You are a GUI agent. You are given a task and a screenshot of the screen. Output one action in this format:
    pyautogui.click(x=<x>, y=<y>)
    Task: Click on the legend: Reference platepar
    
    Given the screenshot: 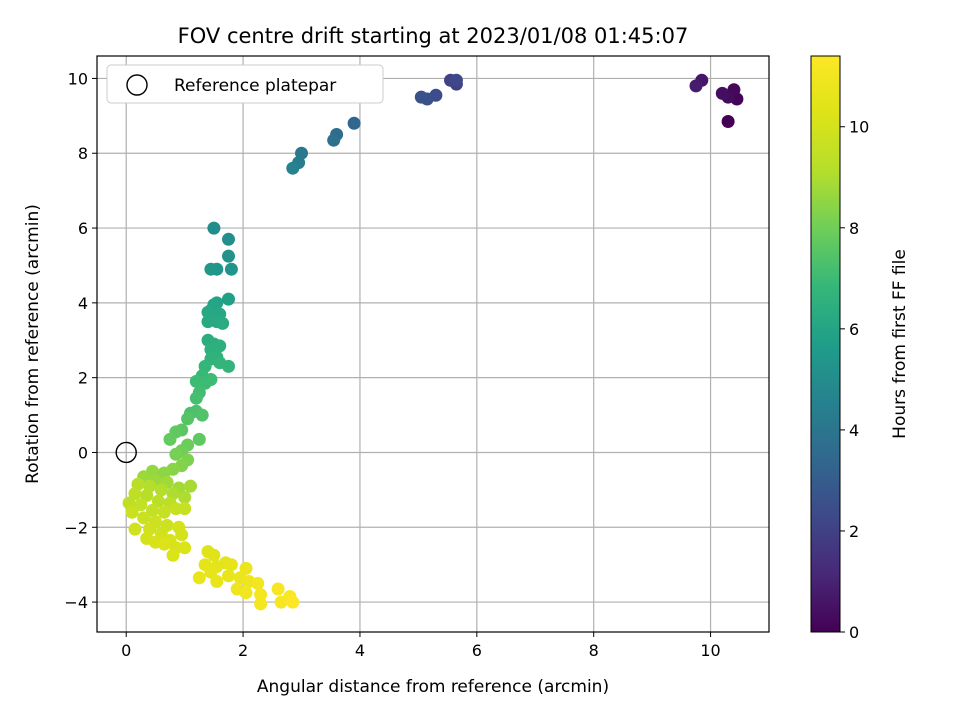 What is the action you would take?
    pyautogui.click(x=245, y=84)
    